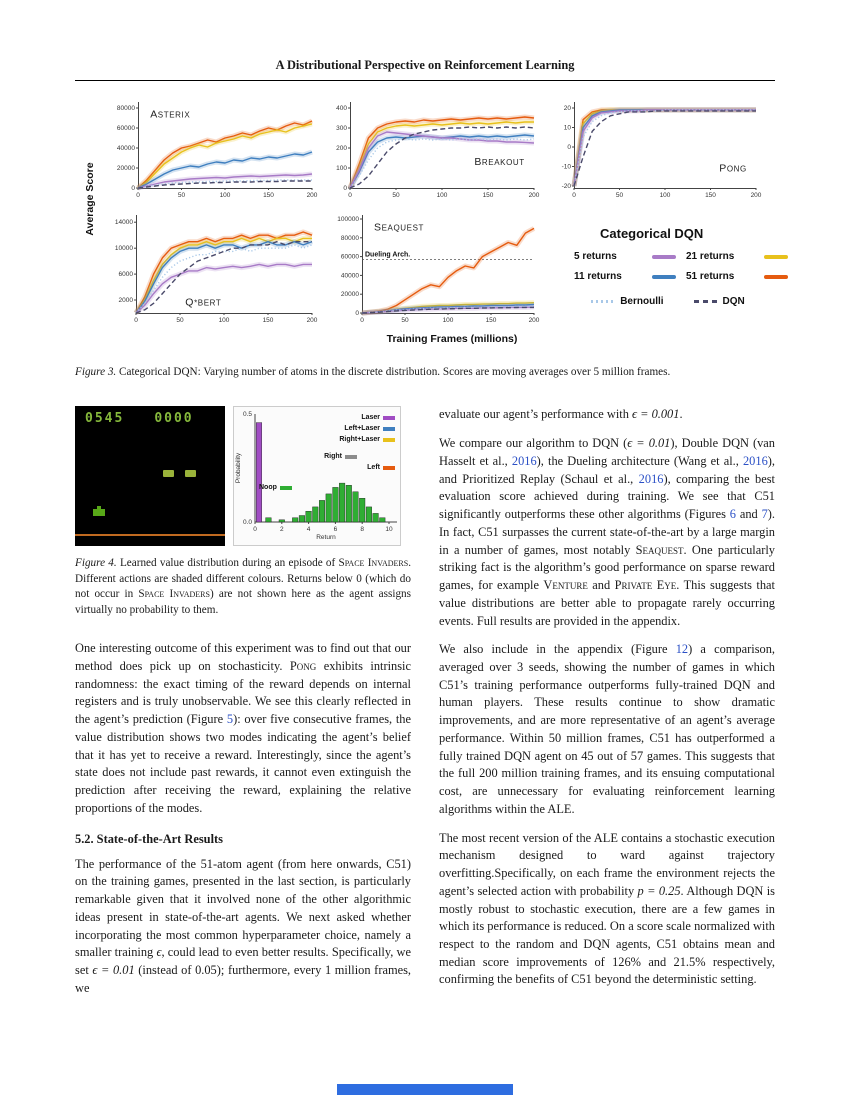 The image size is (850, 1100). I want to click on svg-text: 8, so click(362, 529).